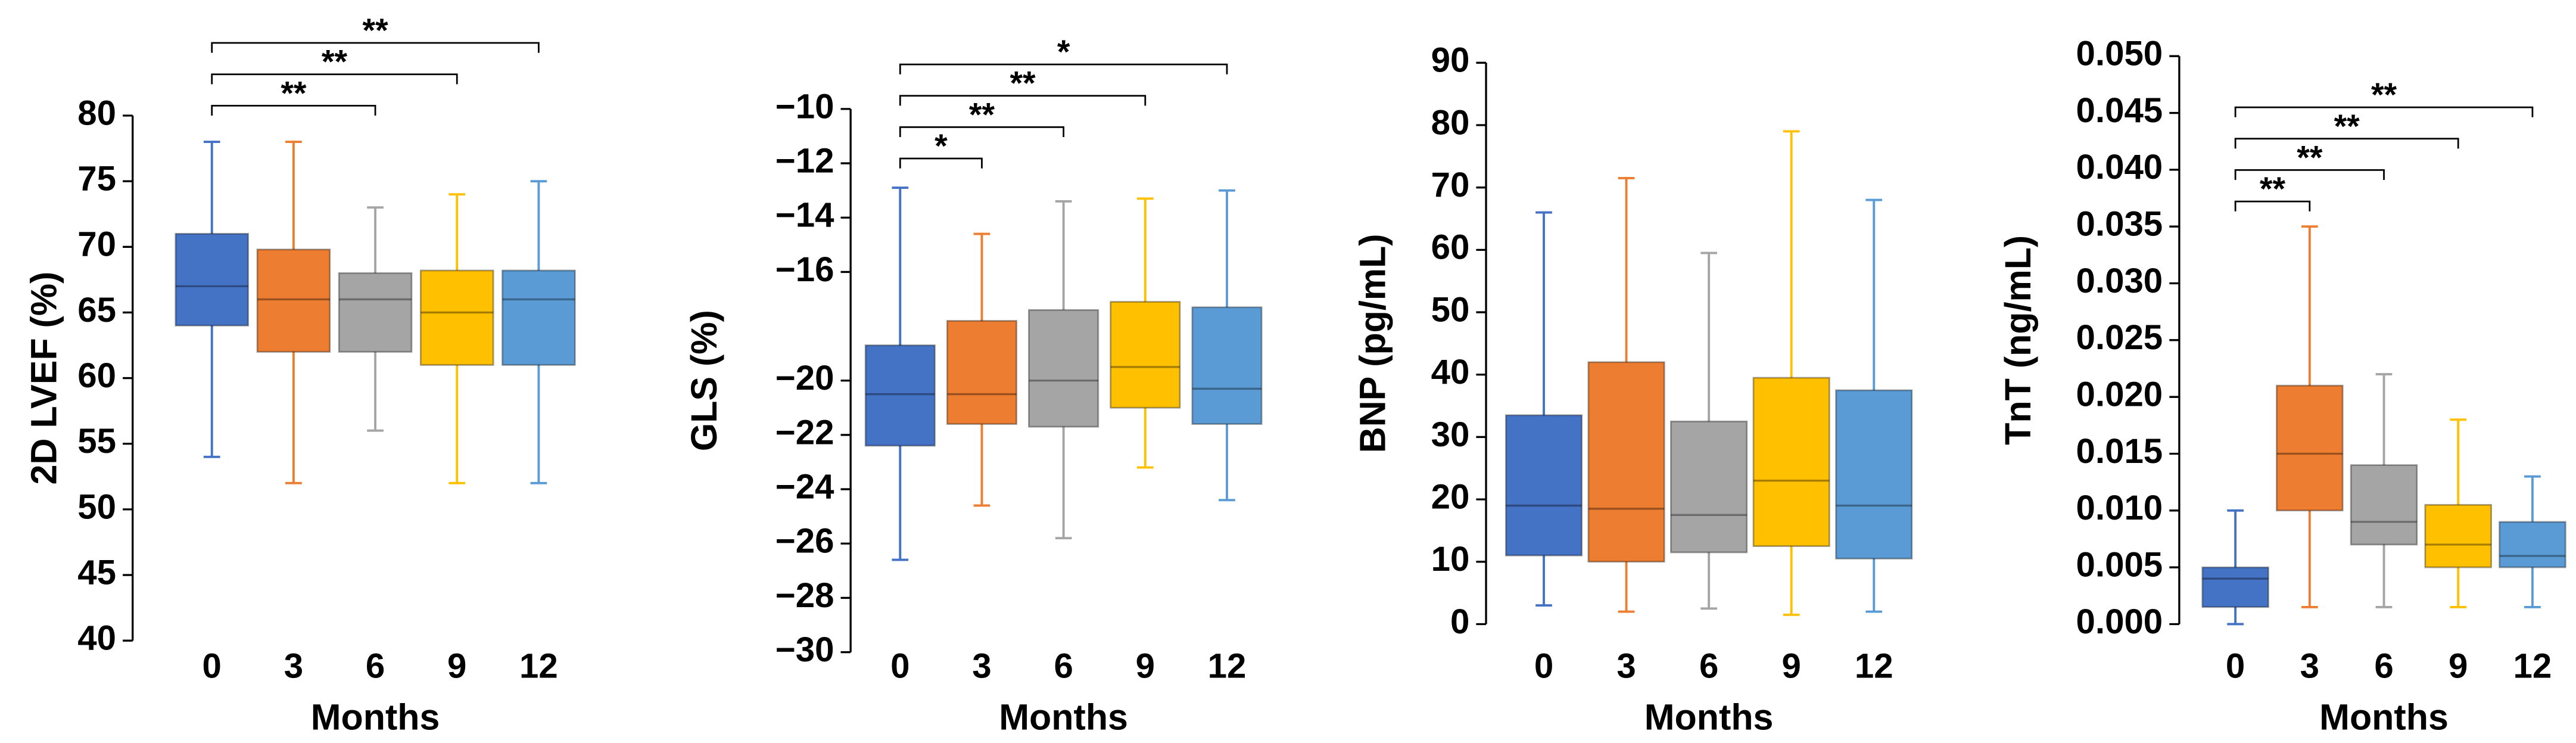 This screenshot has height=743, width=2576. I want to click on y-tick-label: −10, so click(804, 106).